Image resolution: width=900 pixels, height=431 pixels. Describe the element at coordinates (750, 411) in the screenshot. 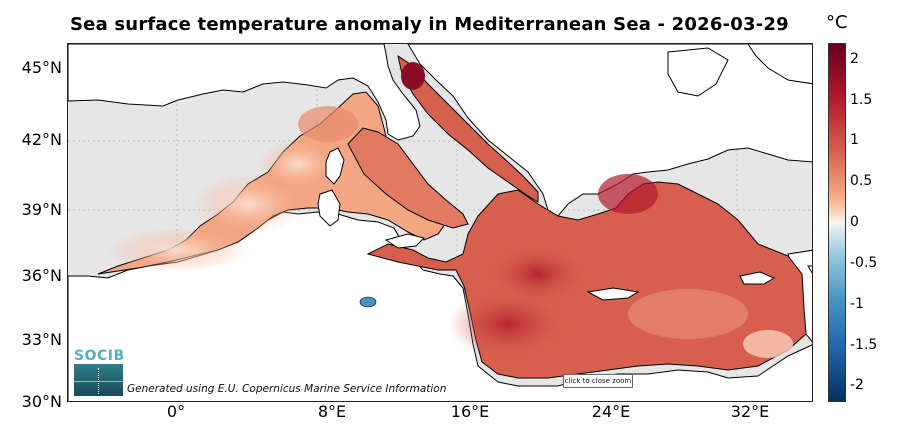

I see `lon-tick-32: 32°E` at that location.